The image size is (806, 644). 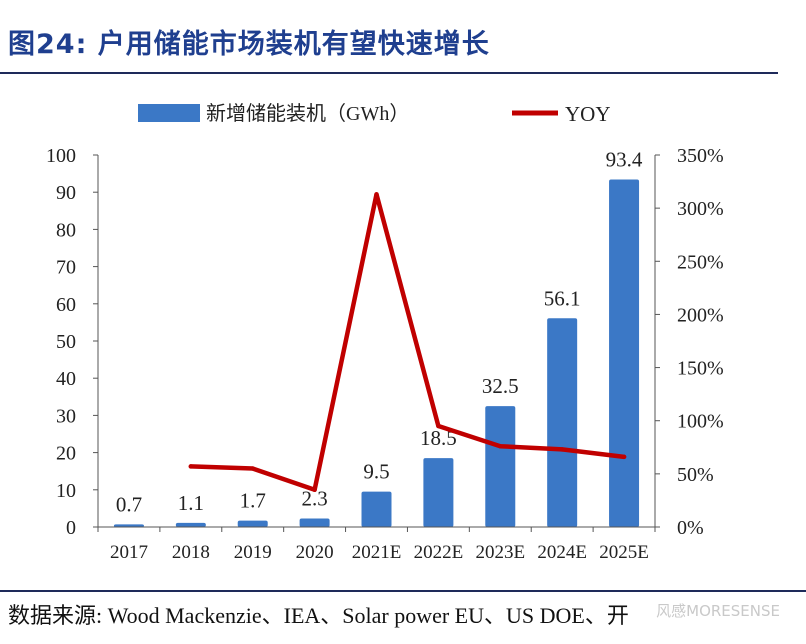 What do you see at coordinates (389, 73) in the screenshot?
I see `title-divider` at bounding box center [389, 73].